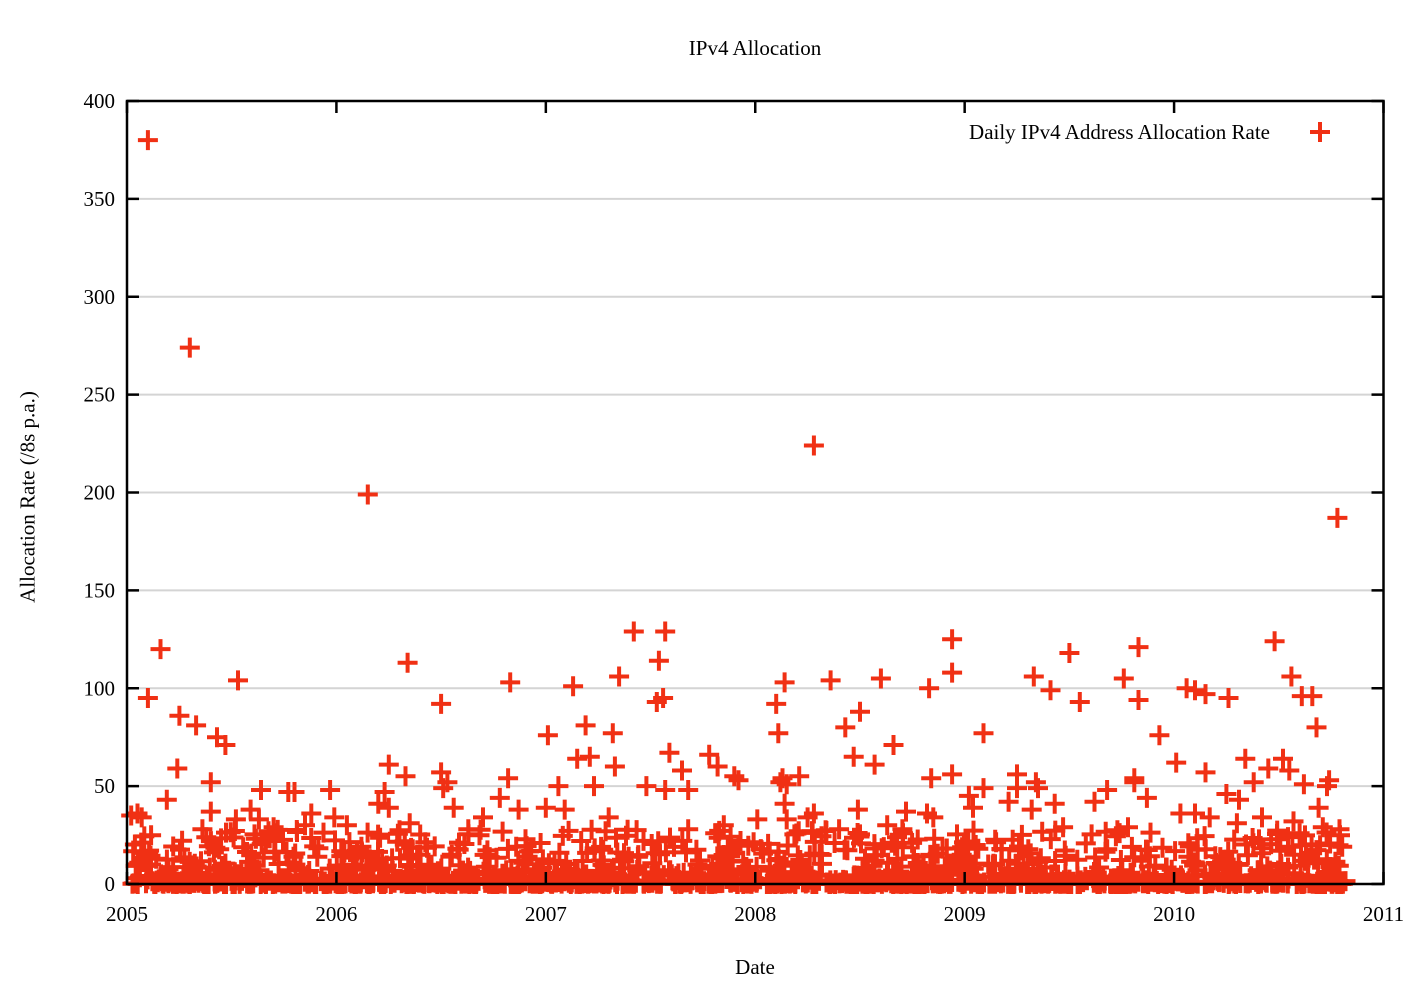 The height and width of the screenshot is (996, 1422). What do you see at coordinates (127, 914) in the screenshot?
I see `x-tick-label: 2005` at bounding box center [127, 914].